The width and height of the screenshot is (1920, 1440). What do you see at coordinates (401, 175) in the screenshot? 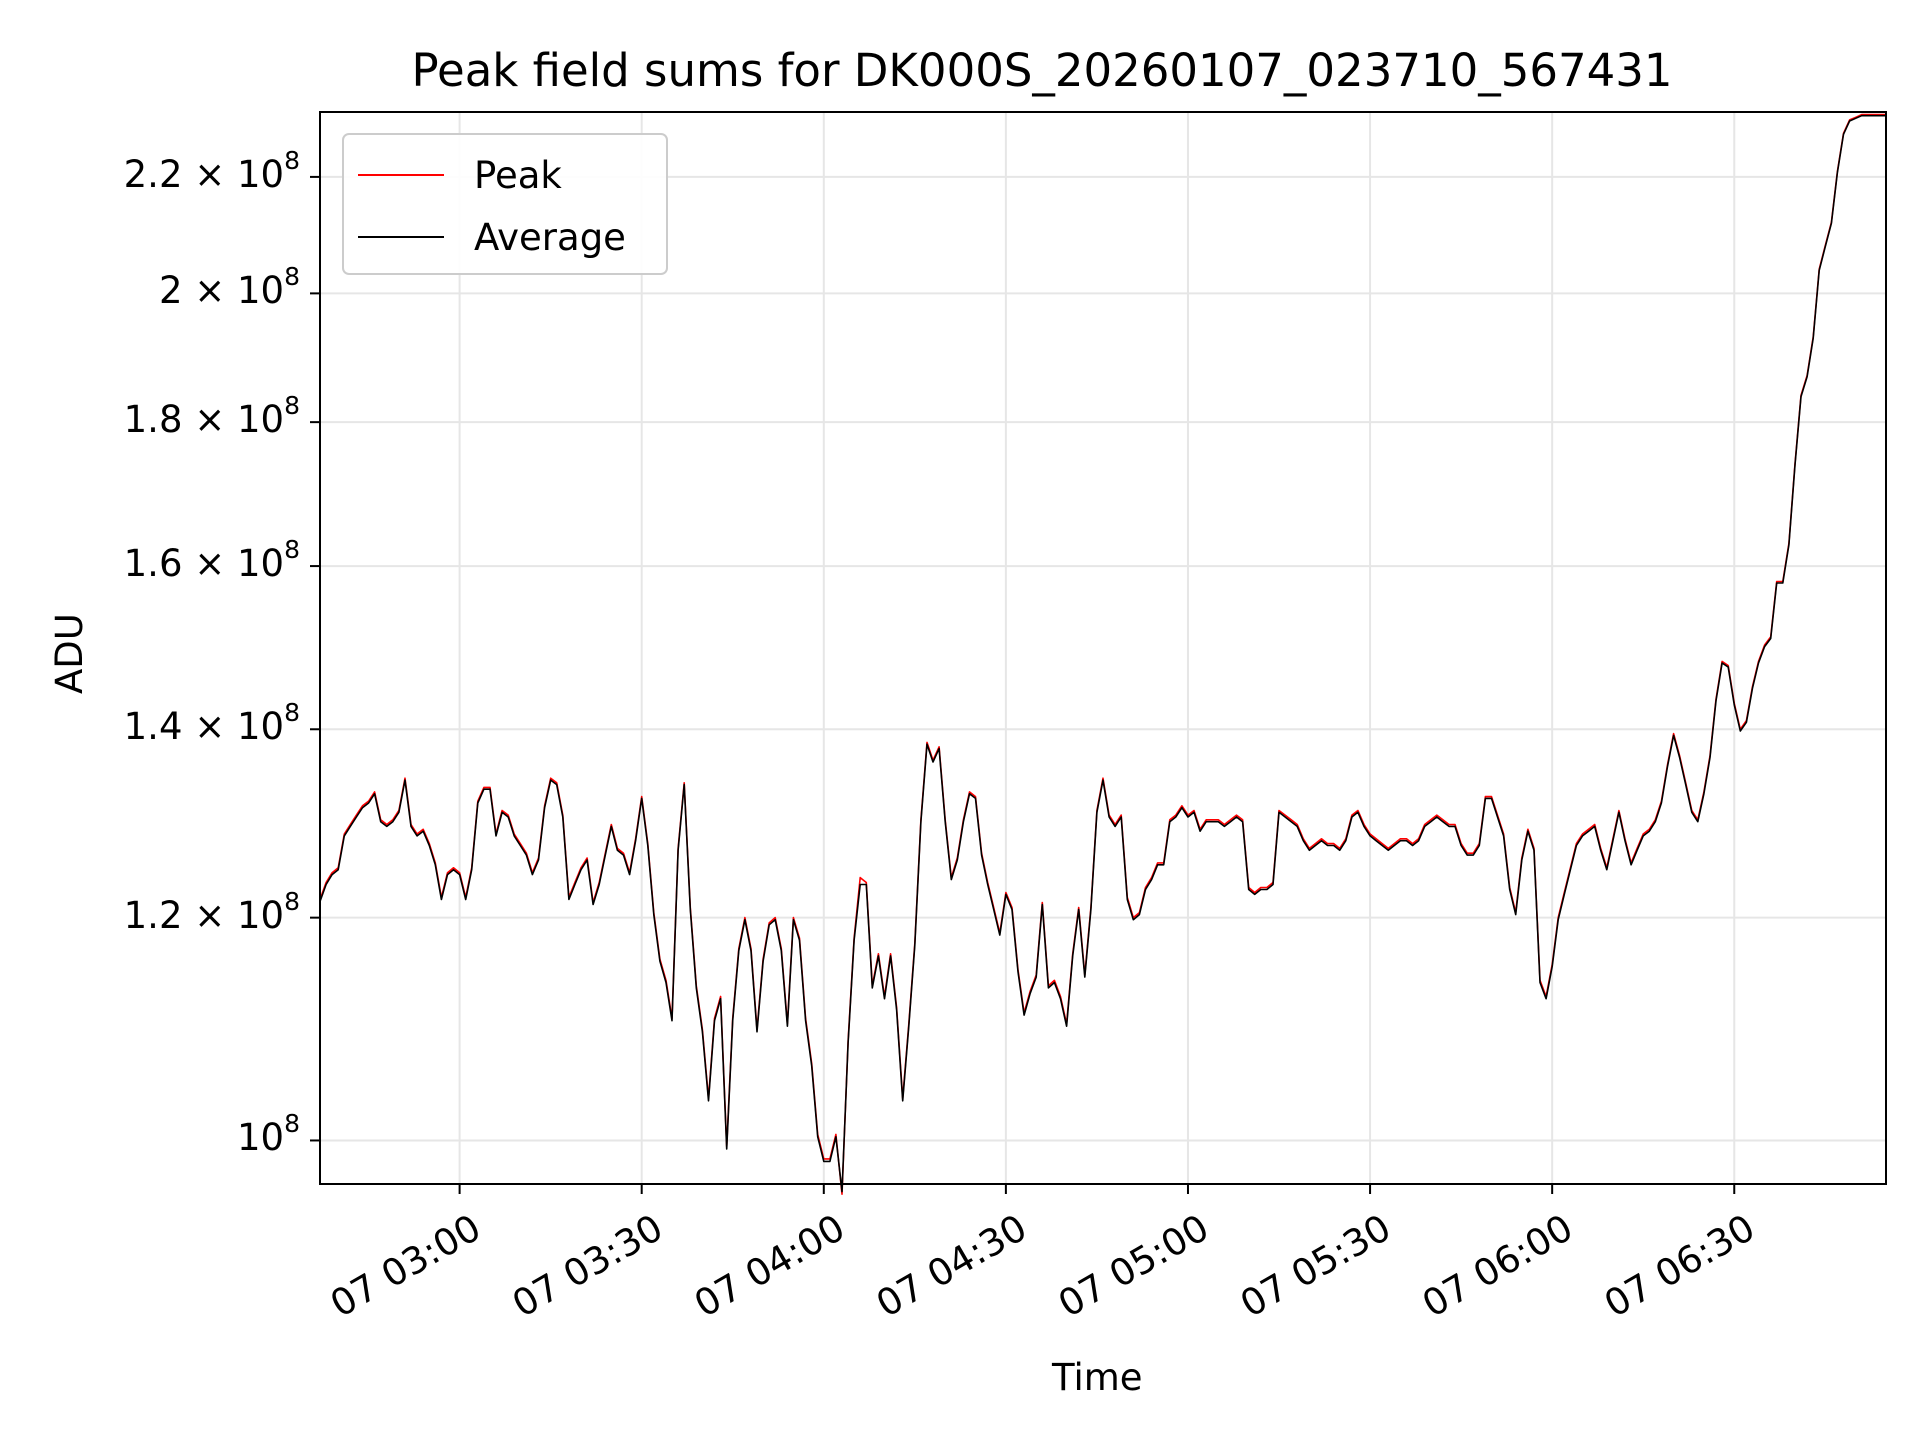
I see `legend-swatch-peak` at bounding box center [401, 175].